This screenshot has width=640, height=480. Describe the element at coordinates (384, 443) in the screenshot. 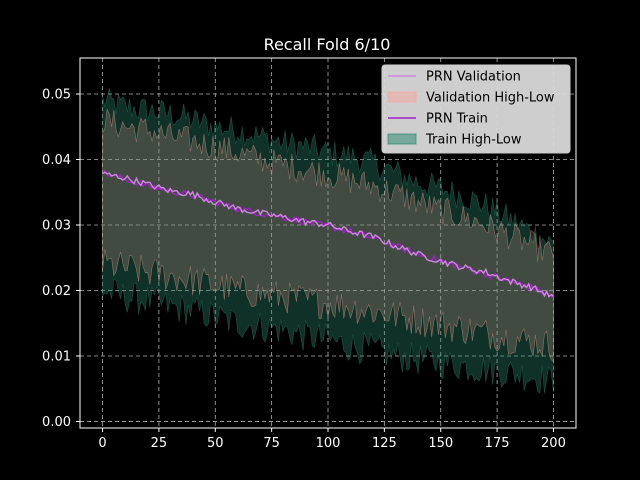

I see `x-tick-label: 125` at that location.